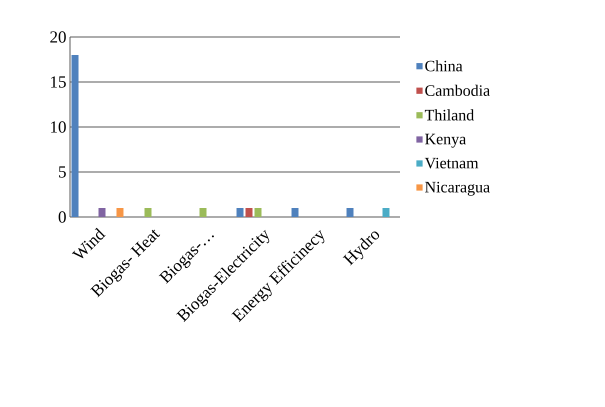  Describe the element at coordinates (451, 163) in the screenshot. I see `legend-label: Vietnam` at that location.